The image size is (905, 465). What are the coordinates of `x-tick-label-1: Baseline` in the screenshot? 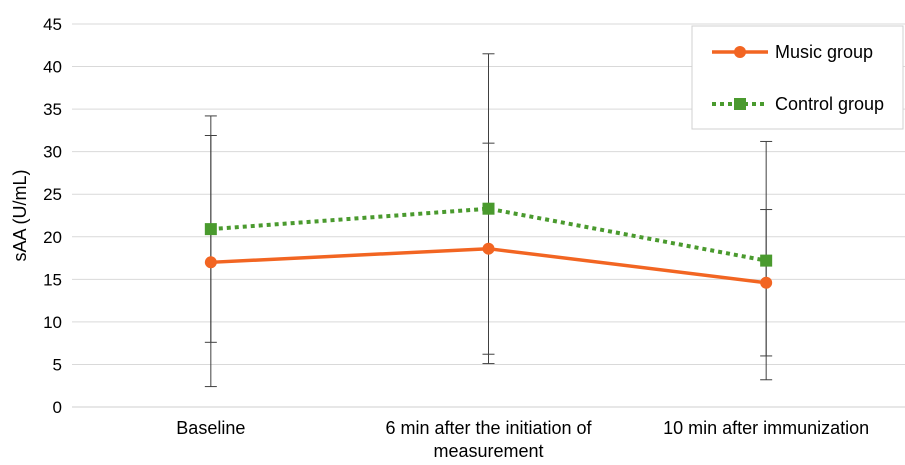 It's located at (210, 428).